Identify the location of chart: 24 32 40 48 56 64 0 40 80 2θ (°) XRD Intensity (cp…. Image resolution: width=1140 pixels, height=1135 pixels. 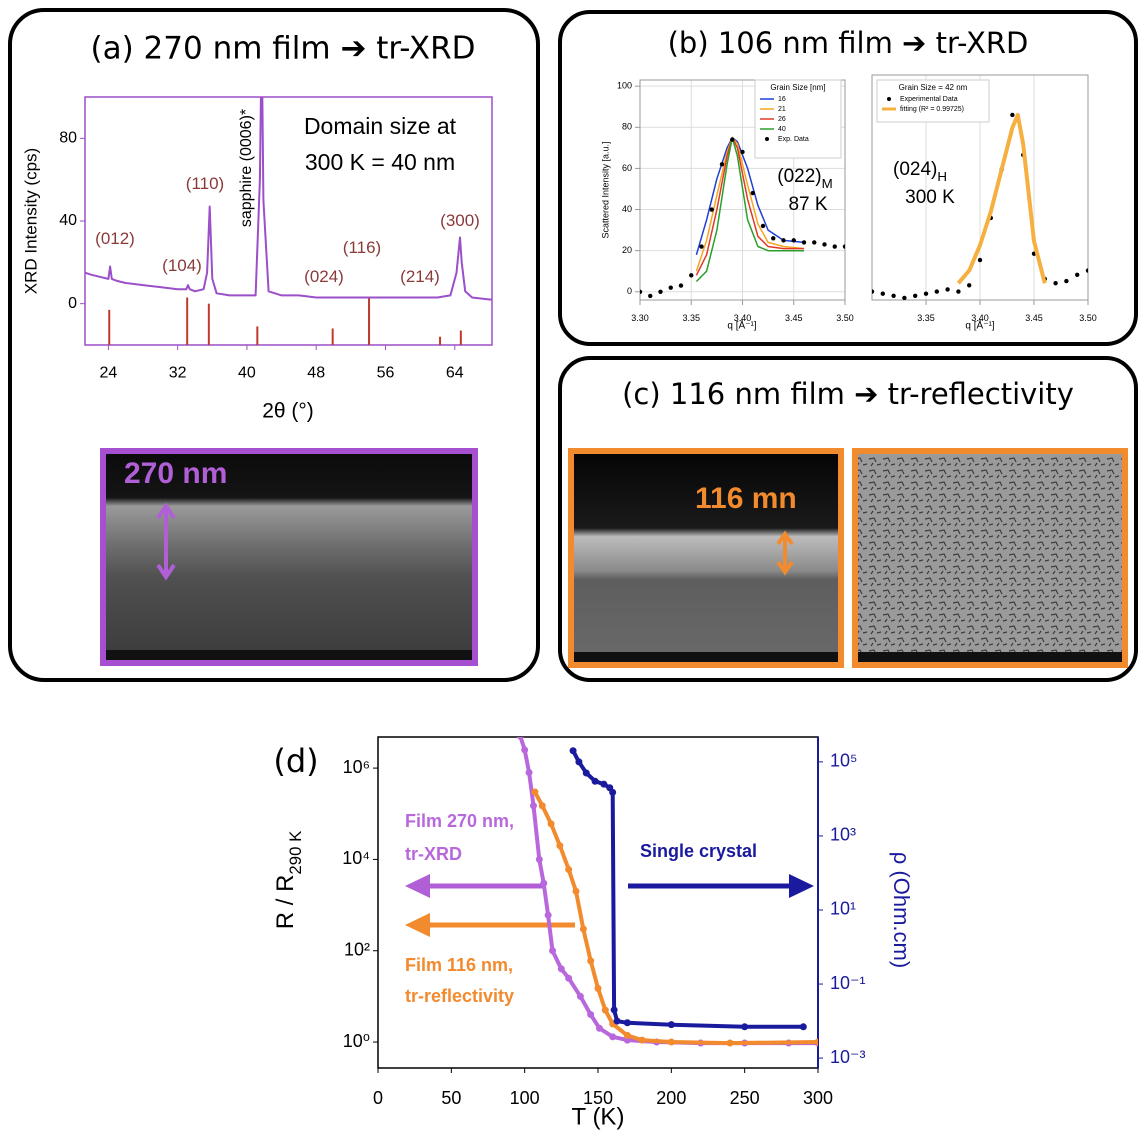
(257, 259).